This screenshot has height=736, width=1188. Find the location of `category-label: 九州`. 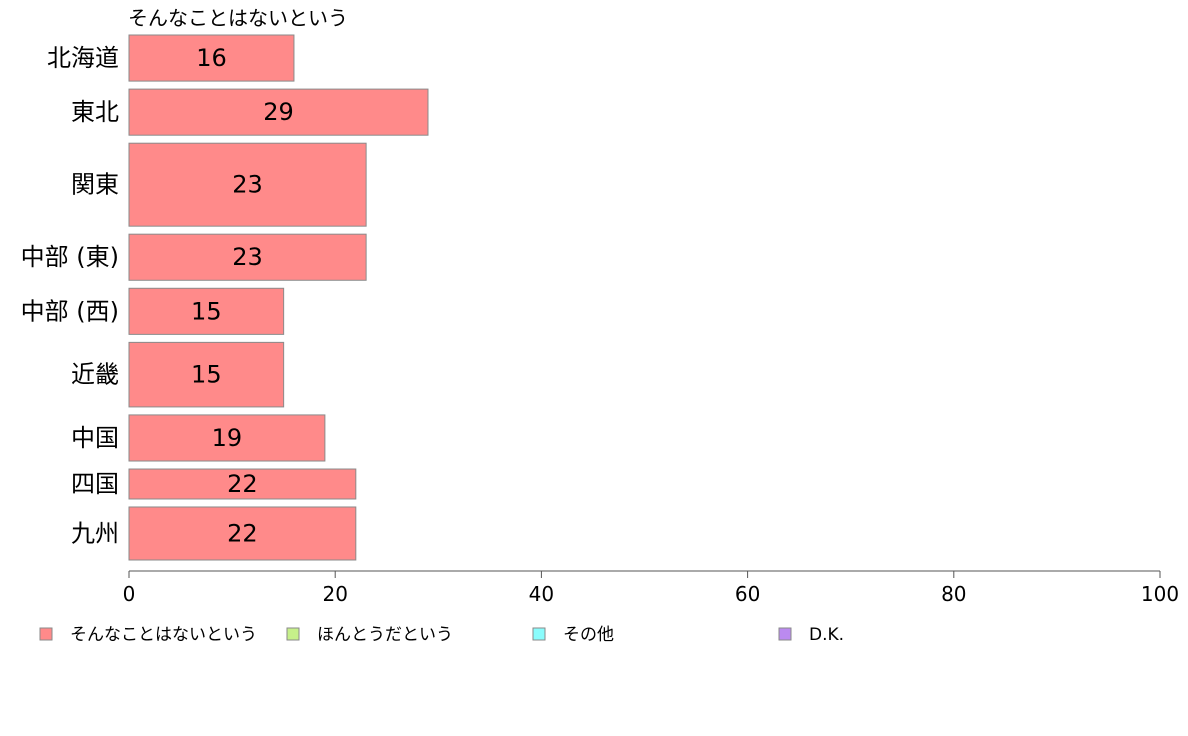

category-label: 九州 is located at coordinates (95, 533).